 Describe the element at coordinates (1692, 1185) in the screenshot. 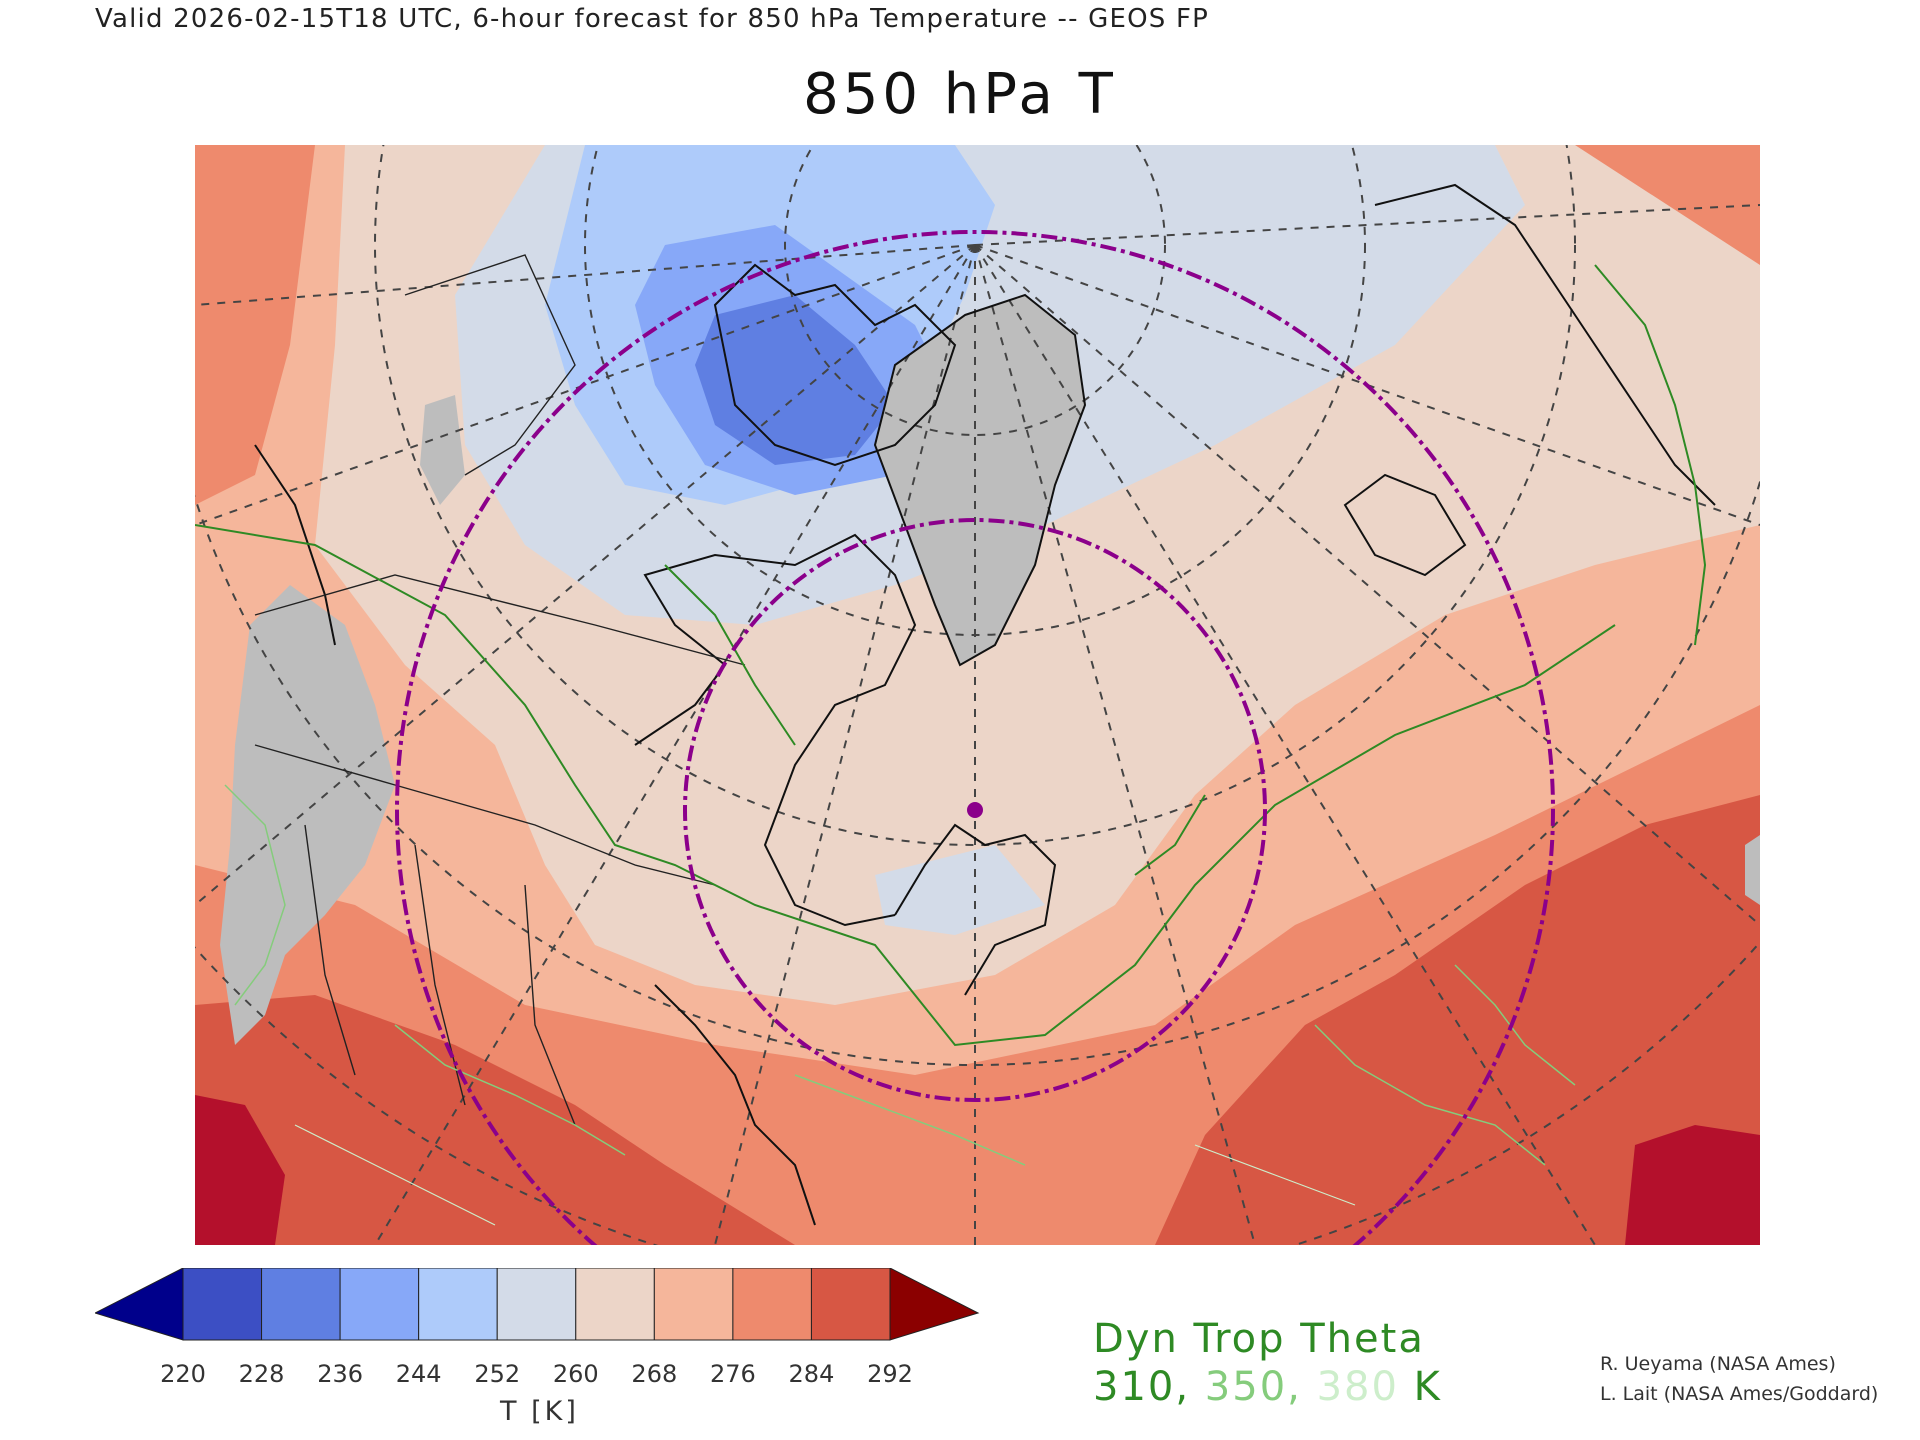

I see `field-very-hot-se` at that location.